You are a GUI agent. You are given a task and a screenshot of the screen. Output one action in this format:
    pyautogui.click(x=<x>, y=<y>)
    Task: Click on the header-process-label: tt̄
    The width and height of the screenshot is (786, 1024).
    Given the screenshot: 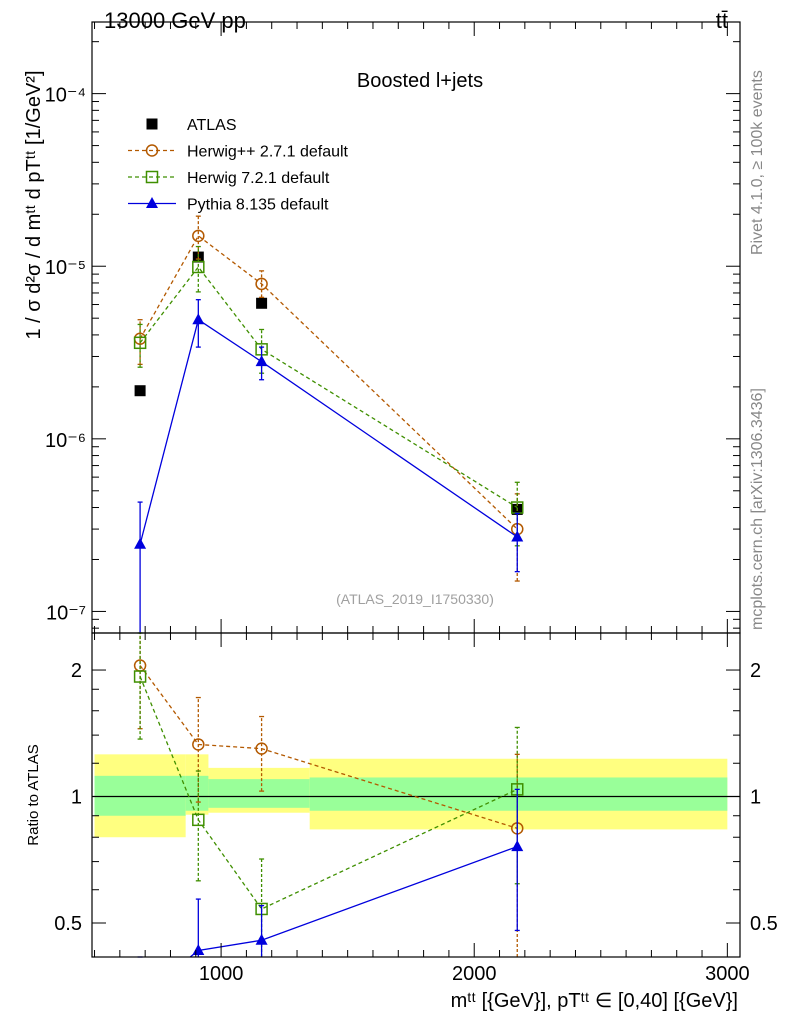 What is the action you would take?
    pyautogui.click(x=722, y=20)
    